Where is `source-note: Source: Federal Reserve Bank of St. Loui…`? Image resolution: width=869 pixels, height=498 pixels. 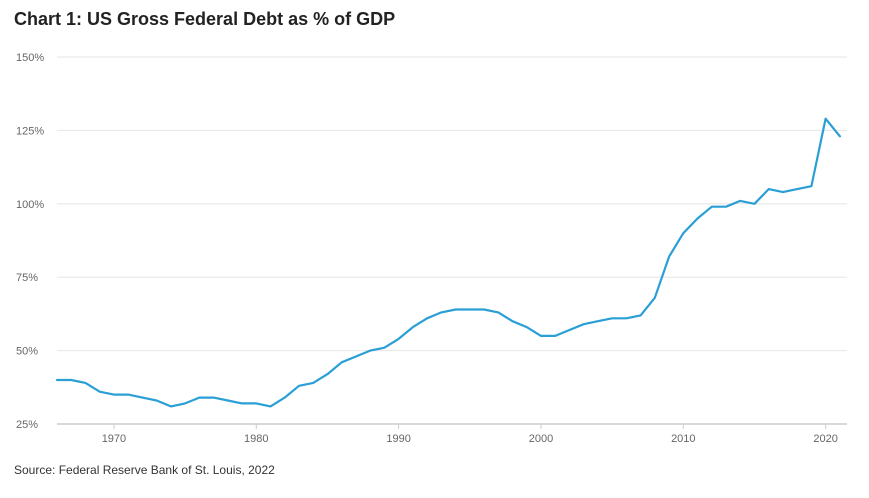
source-note: Source: Federal Reserve Bank of St. Loui… is located at coordinates (144, 470).